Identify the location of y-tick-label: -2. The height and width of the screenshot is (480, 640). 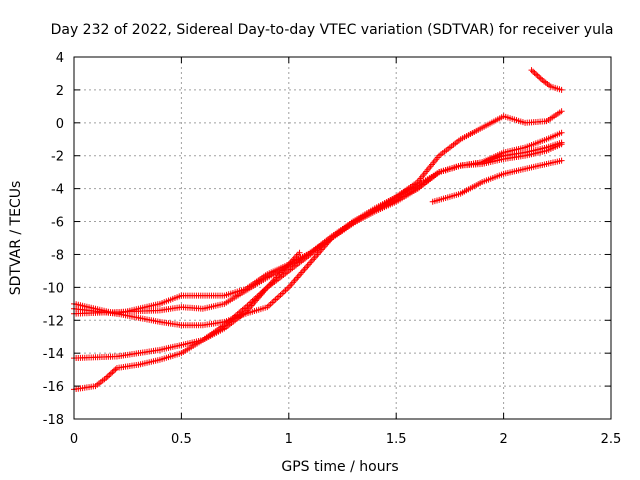
(57, 157).